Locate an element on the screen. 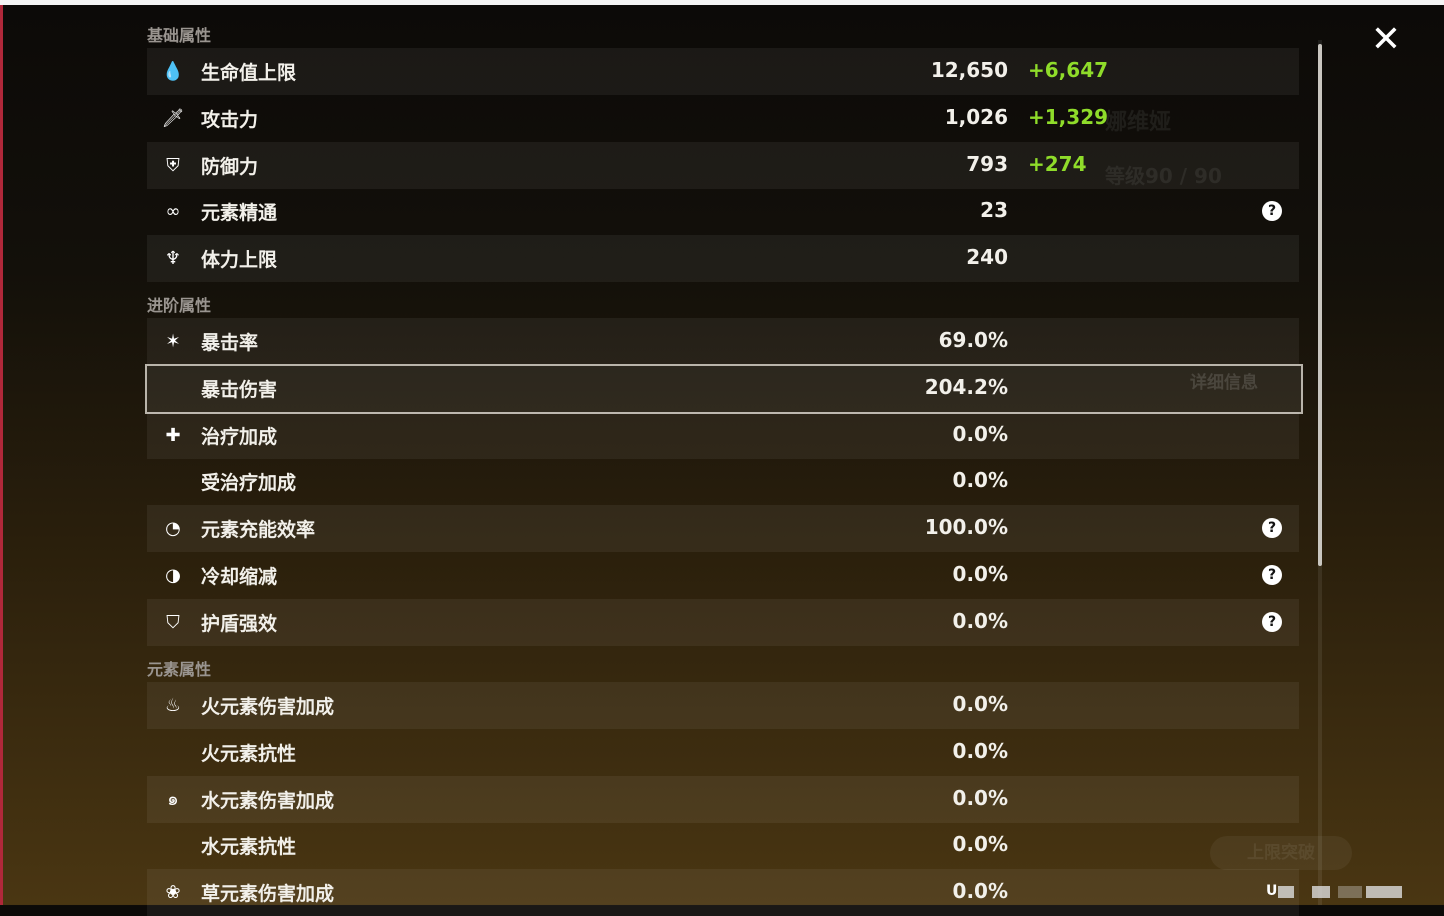  hydro-icon: ๑ is located at coordinates (173, 799).